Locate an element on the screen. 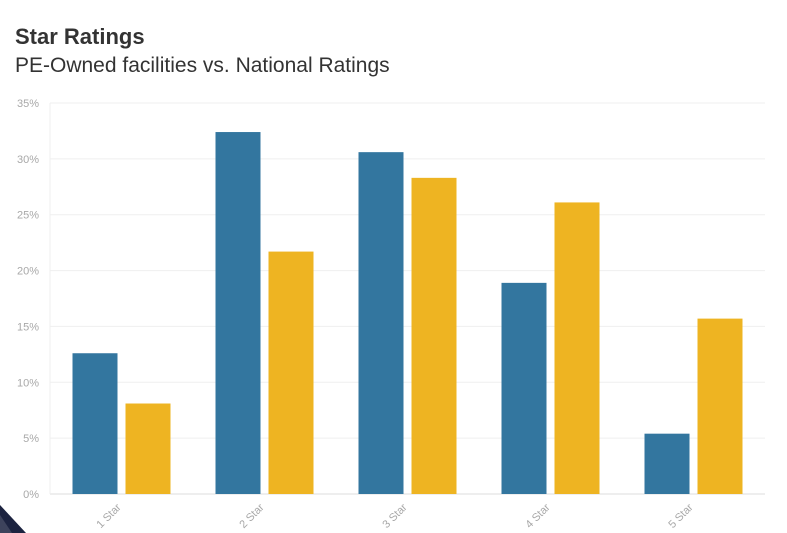  y-tick-label: 25% is located at coordinates (28, 216).